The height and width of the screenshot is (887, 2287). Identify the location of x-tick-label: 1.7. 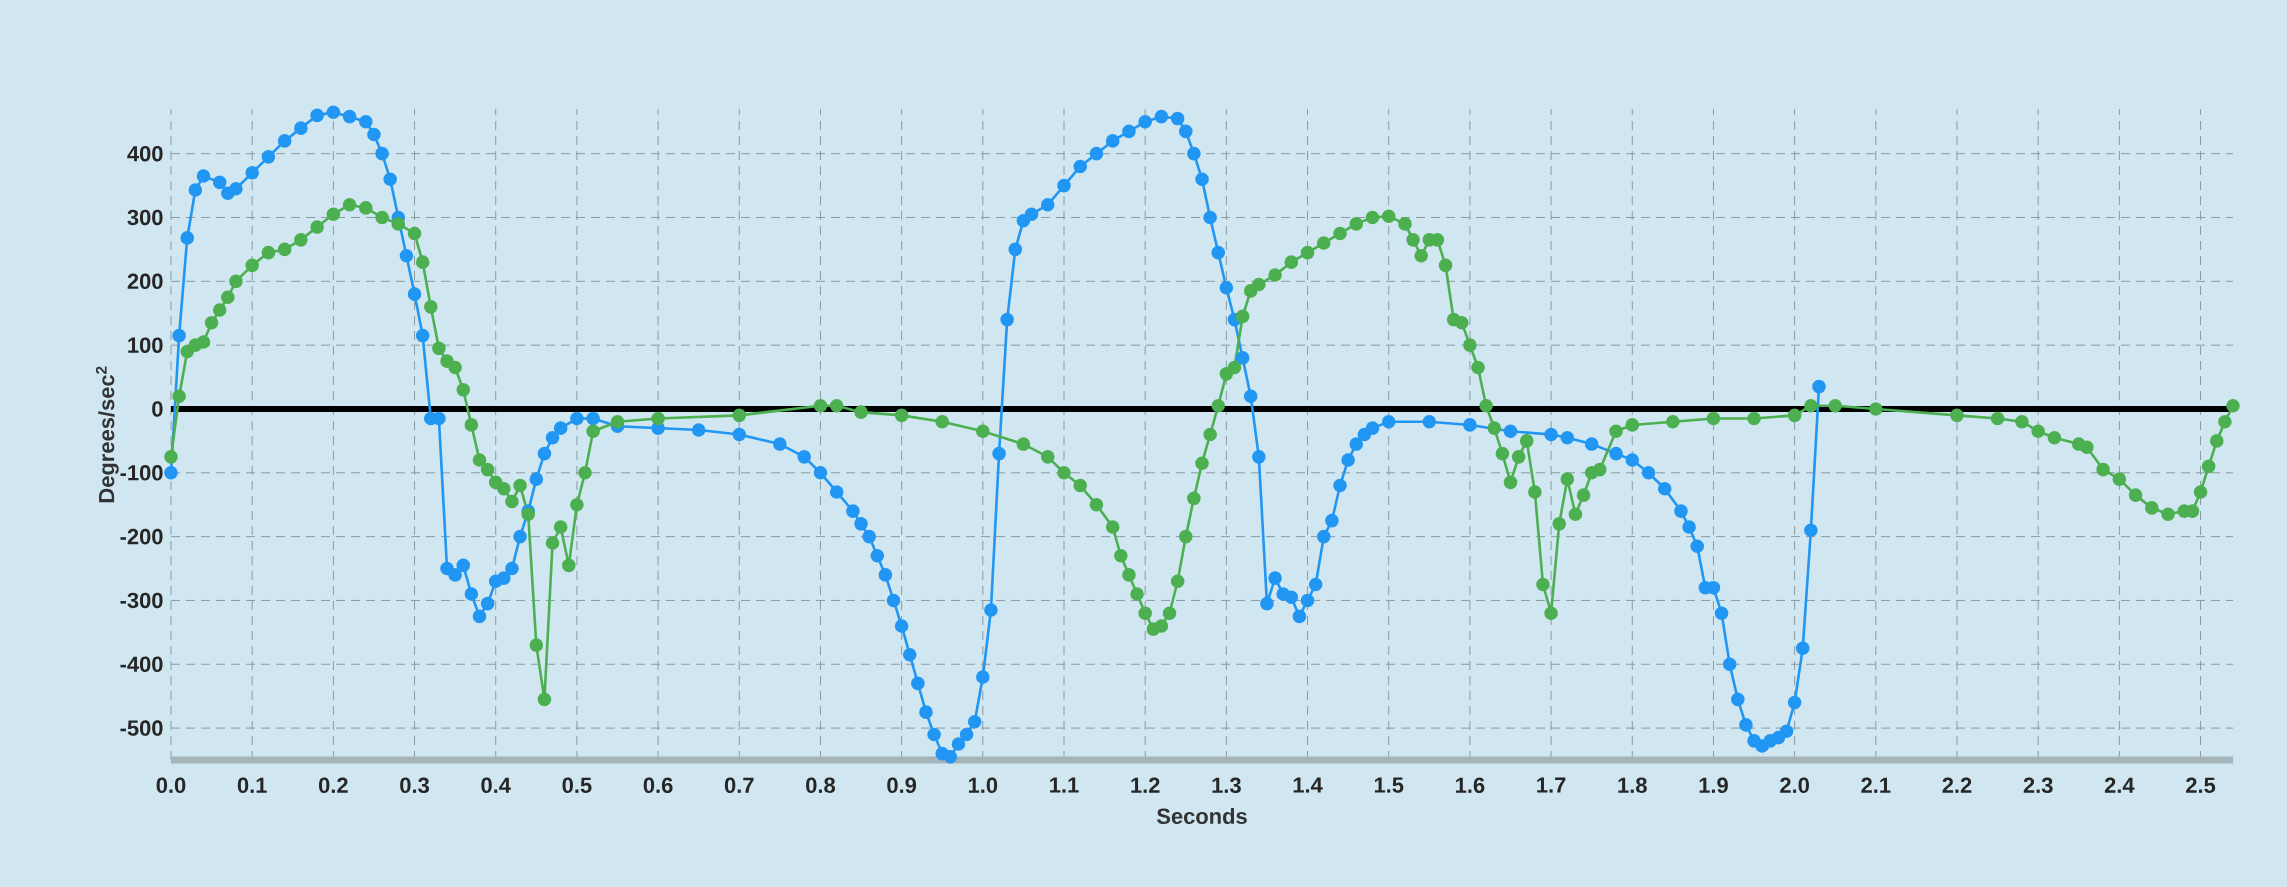
(1551, 785).